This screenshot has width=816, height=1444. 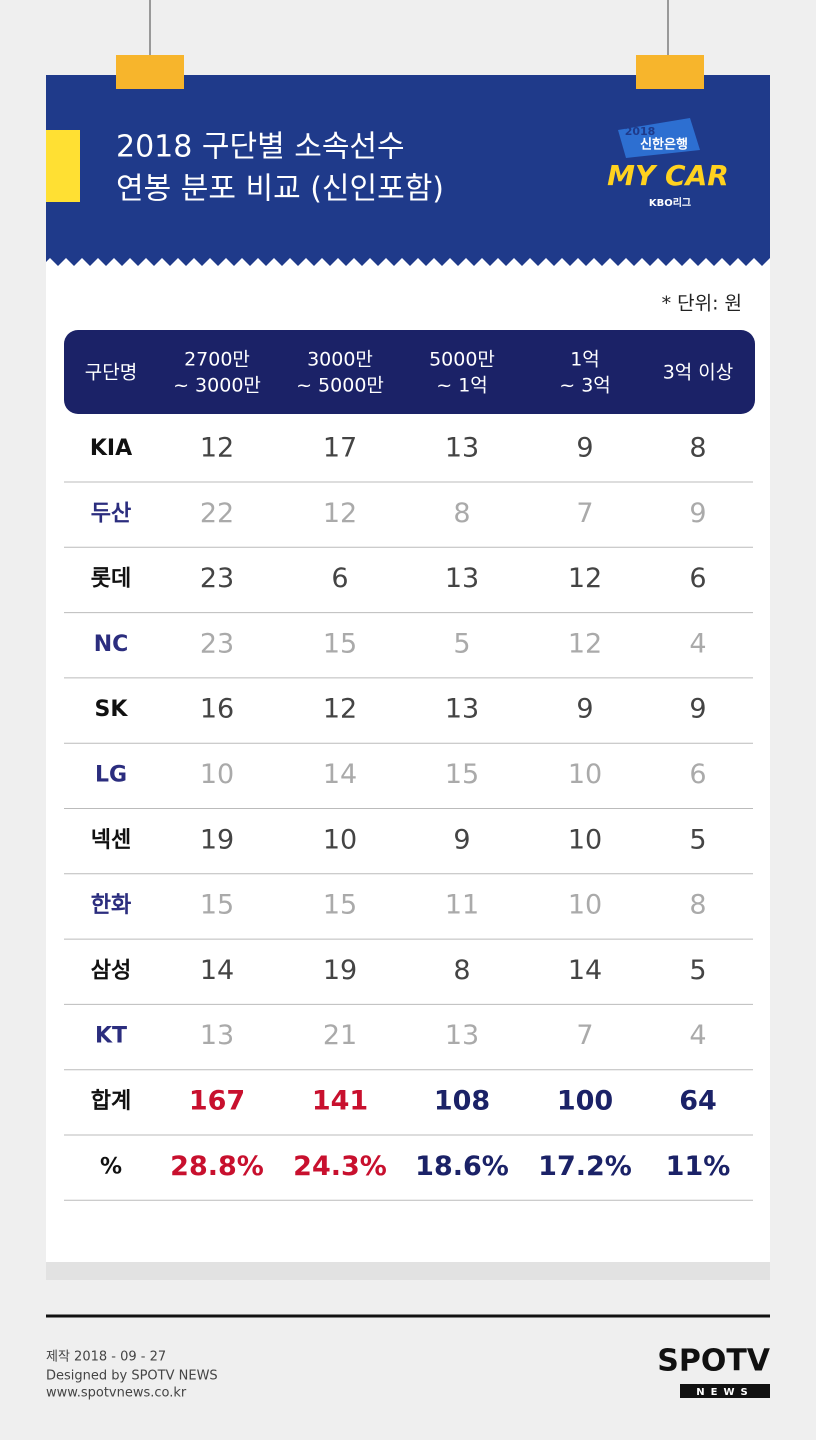 I want to click on cell: 24.3%, so click(x=340, y=1166).